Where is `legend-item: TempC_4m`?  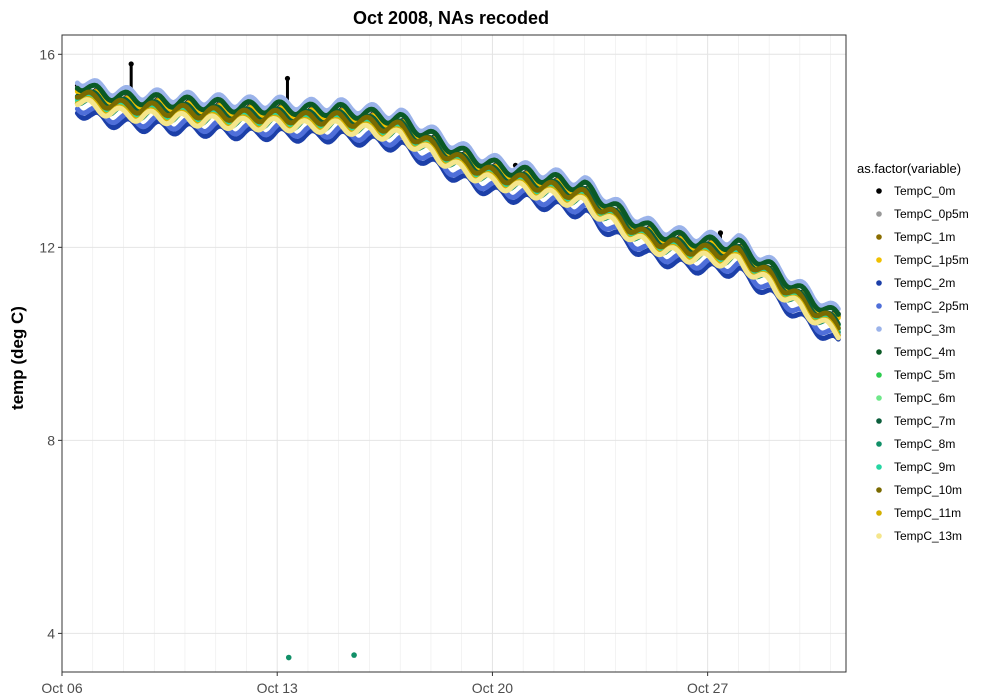
legend-item: TempC_4m is located at coordinates (915, 352).